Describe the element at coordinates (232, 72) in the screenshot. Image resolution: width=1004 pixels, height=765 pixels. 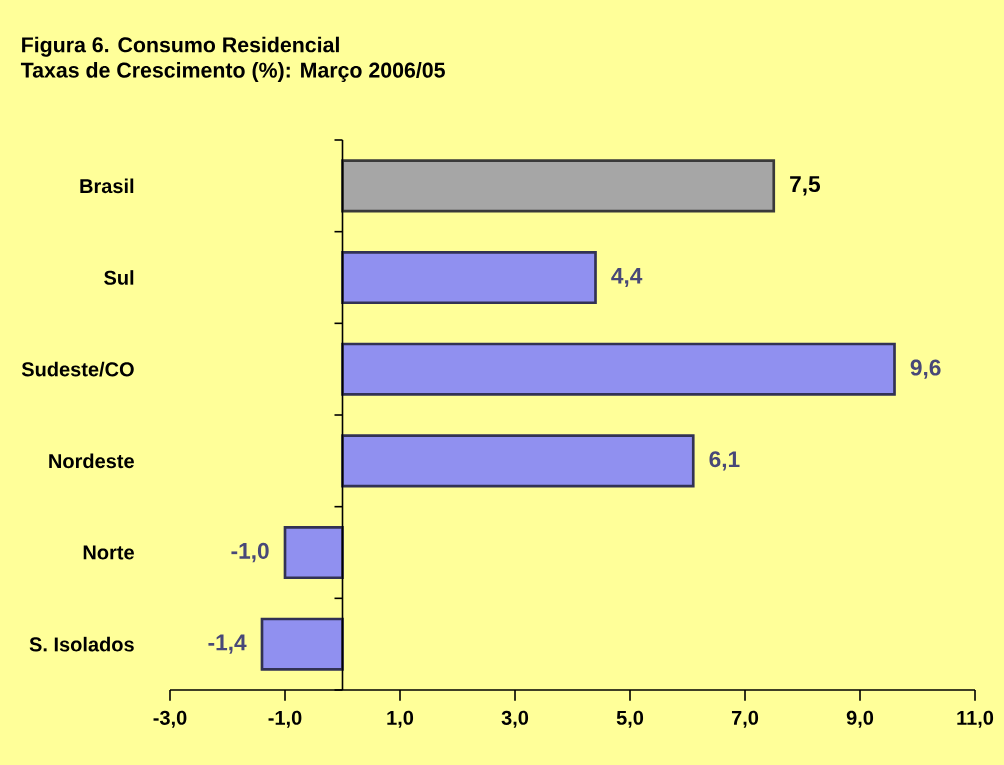
I see `chart-subtitle: Taxas de Crescimento (%): Março 2006/05` at that location.